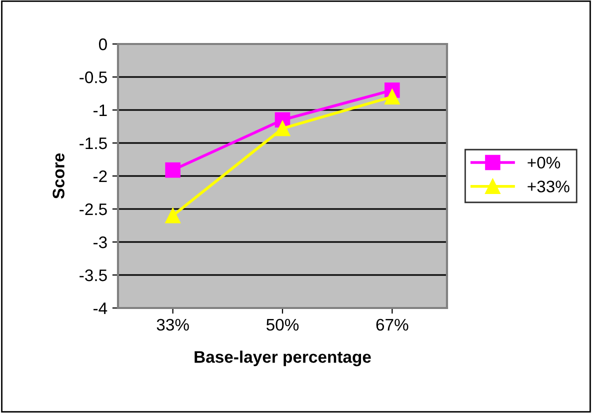 This screenshot has width=592, height=413. Describe the element at coordinates (282, 358) in the screenshot. I see `x-axis-title: Base-layer percentage` at that location.